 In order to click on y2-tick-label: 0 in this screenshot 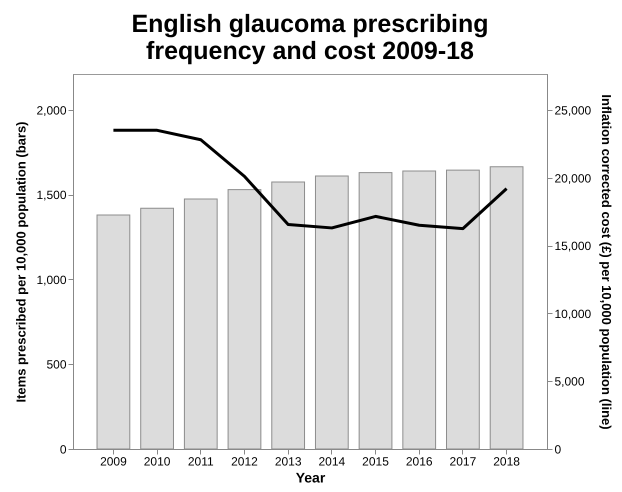, I will do `click(558, 449)`.